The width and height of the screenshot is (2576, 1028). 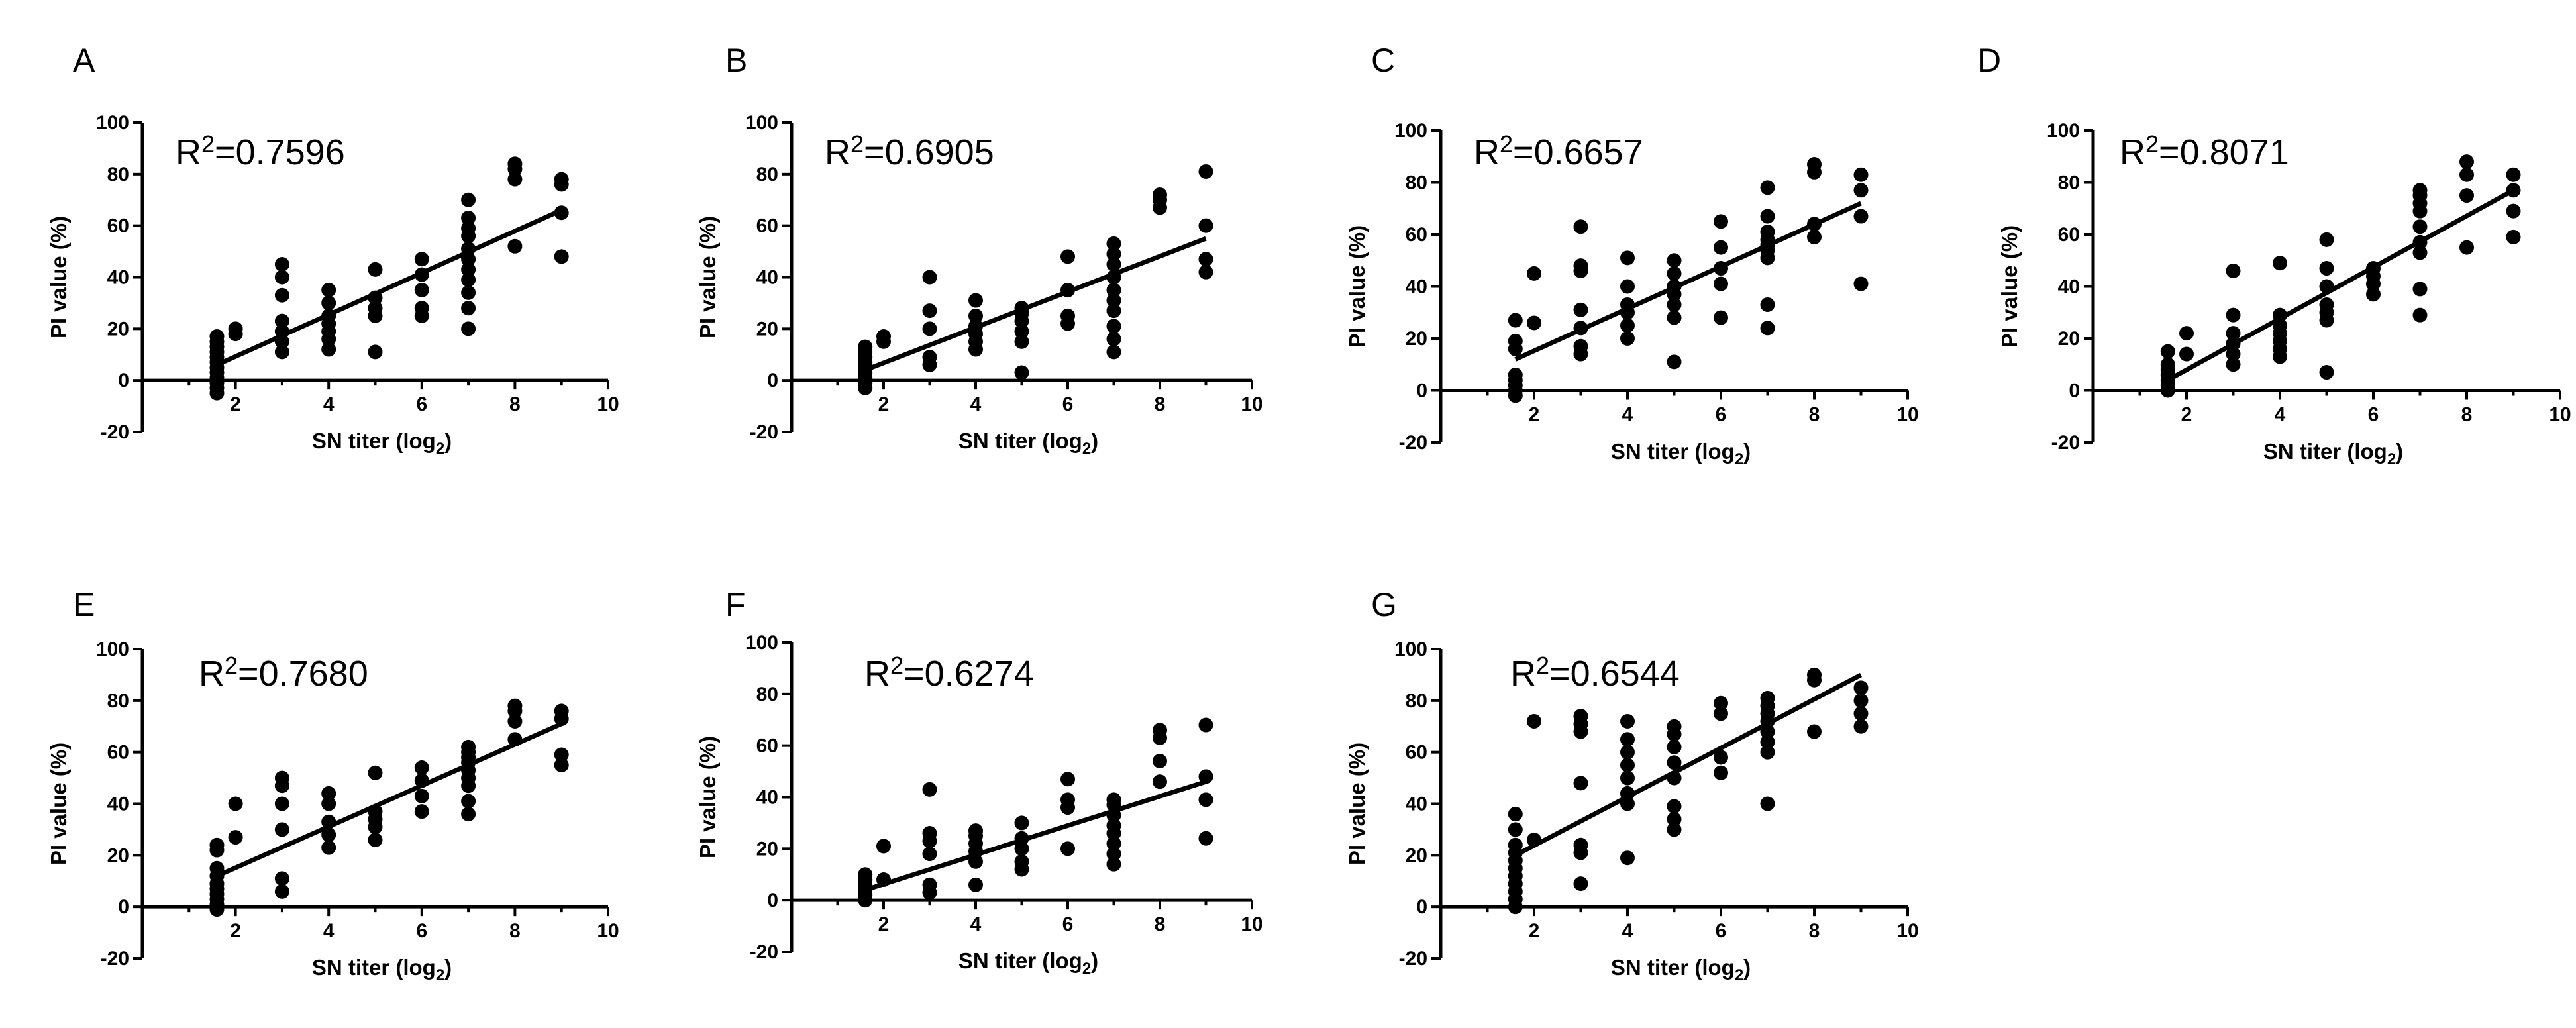 What do you see at coordinates (2186, 415) in the screenshot?
I see `panel-d-x-tick-label: 2` at bounding box center [2186, 415].